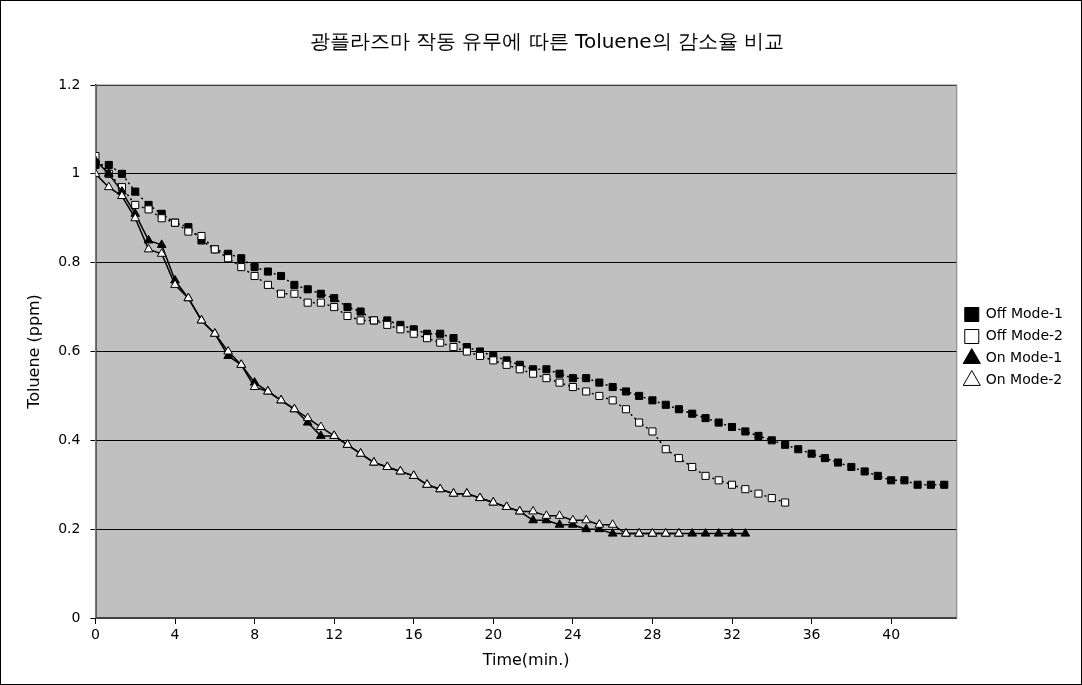 The width and height of the screenshot is (1082, 685). Describe the element at coordinates (1024, 379) in the screenshot. I see `legend-label: On Mode-2` at that location.